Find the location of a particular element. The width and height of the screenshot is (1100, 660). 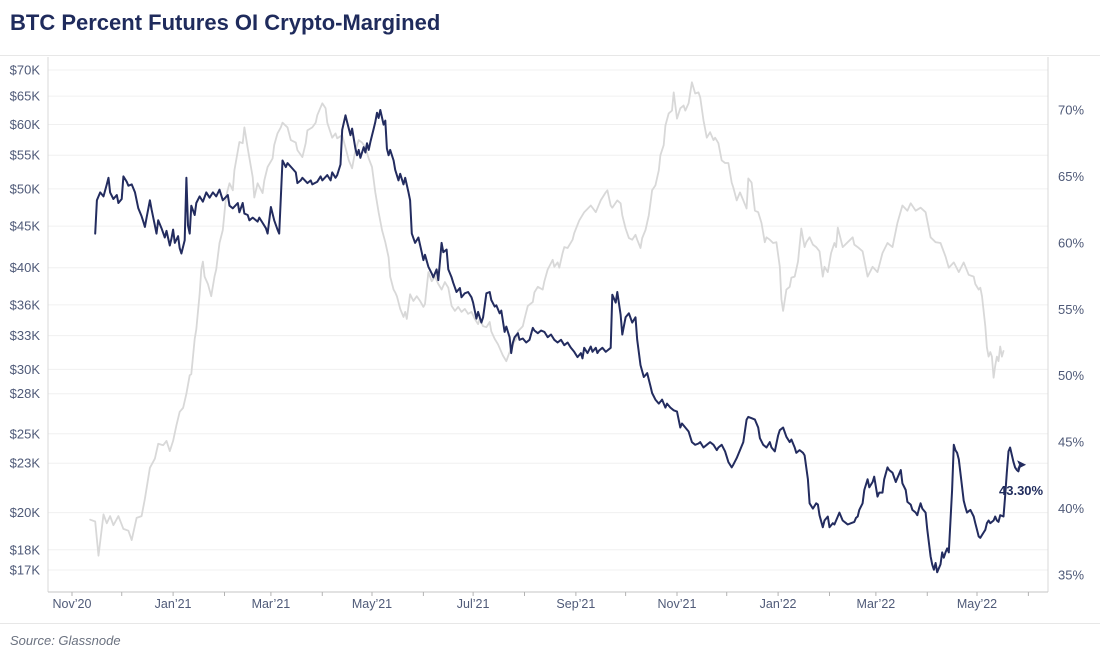

y-axis-price-label: $70K is located at coordinates (25, 70).